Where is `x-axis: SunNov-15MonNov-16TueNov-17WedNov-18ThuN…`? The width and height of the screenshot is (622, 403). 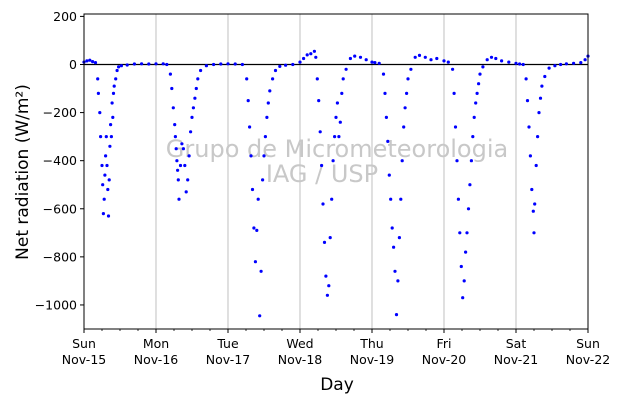 x-axis: SunNov-15MonNov-16TueNov-17WedNov-18ThuN… is located at coordinates (336, 348).